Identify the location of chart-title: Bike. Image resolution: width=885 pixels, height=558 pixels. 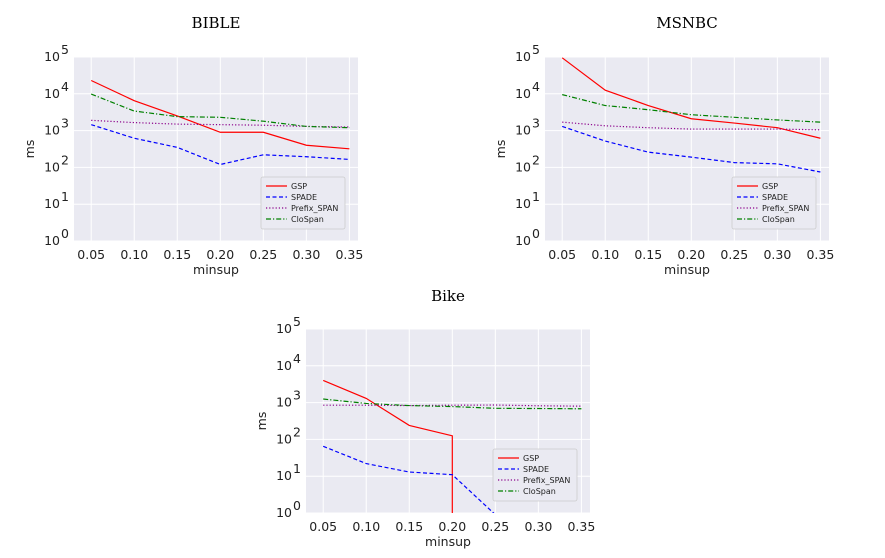
(448, 296).